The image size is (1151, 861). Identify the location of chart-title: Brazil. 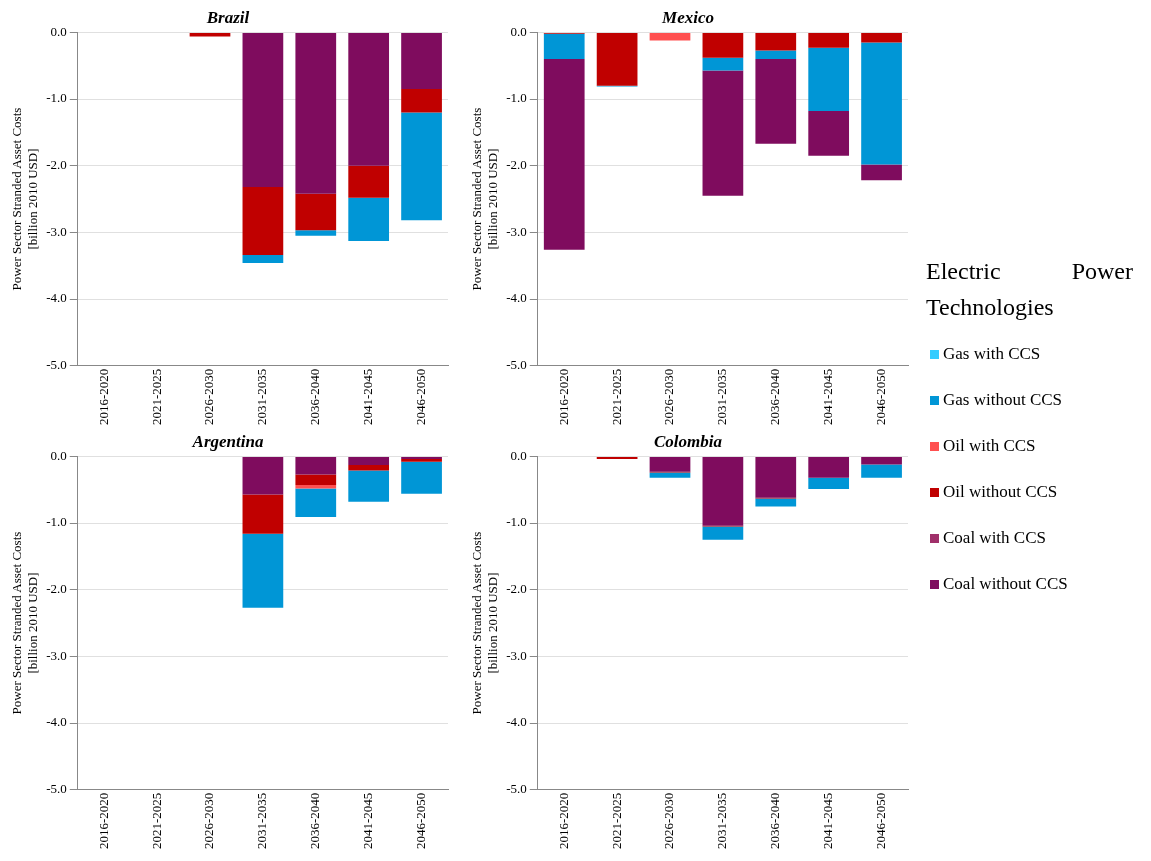
(227, 17).